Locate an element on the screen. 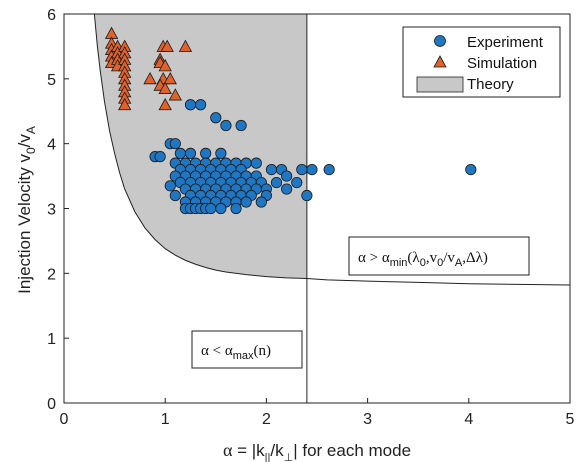 The width and height of the screenshot is (580, 462). x-tick-label: 2 is located at coordinates (266, 419).